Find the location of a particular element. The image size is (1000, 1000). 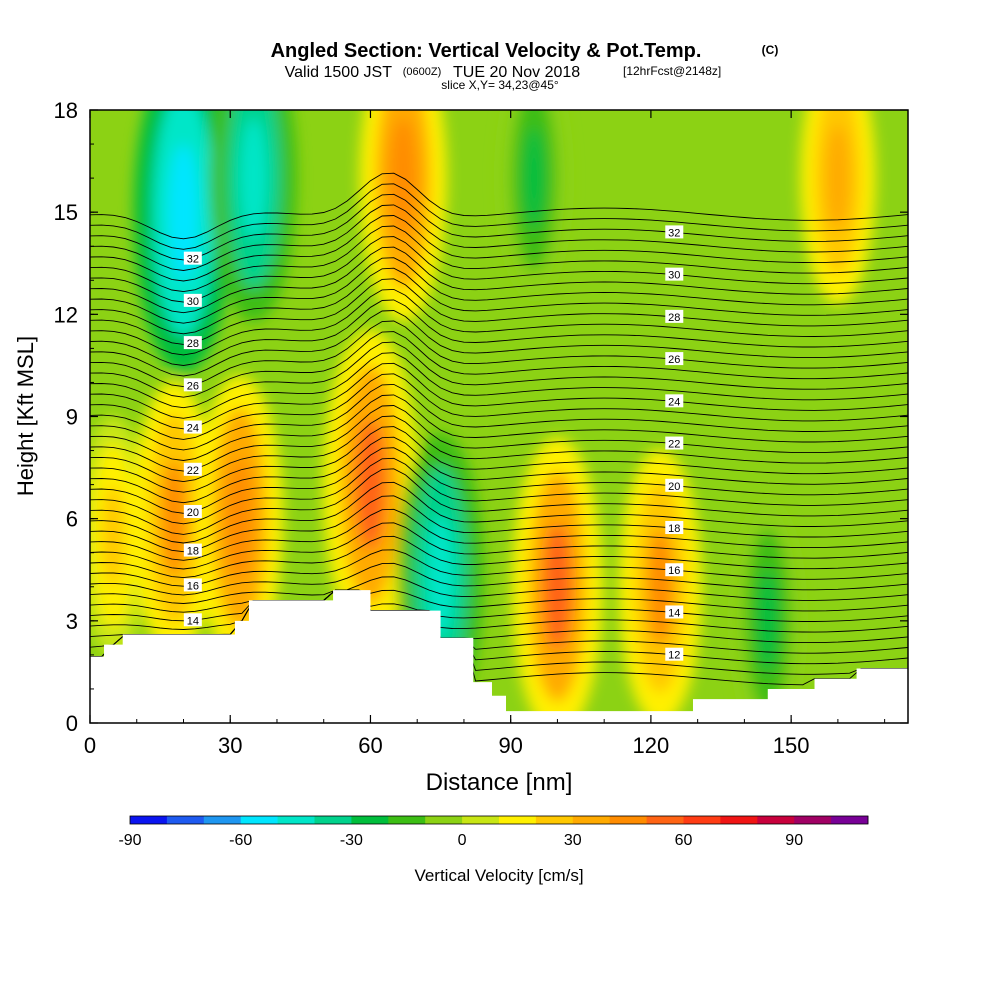

y-tick-label-5: 15 is located at coordinates (66, 212).